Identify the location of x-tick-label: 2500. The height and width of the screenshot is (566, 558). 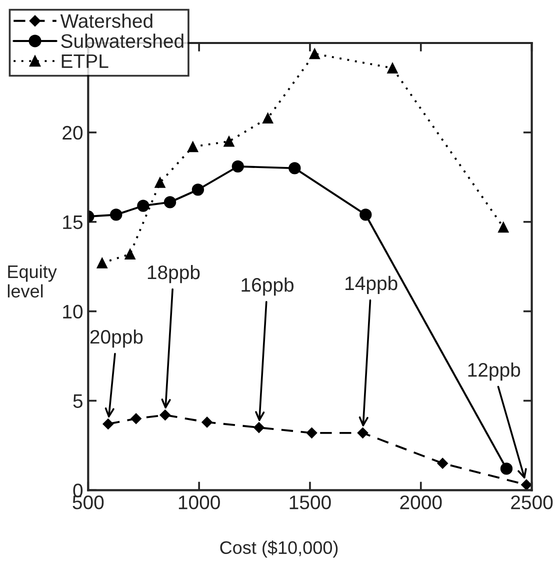
(532, 503).